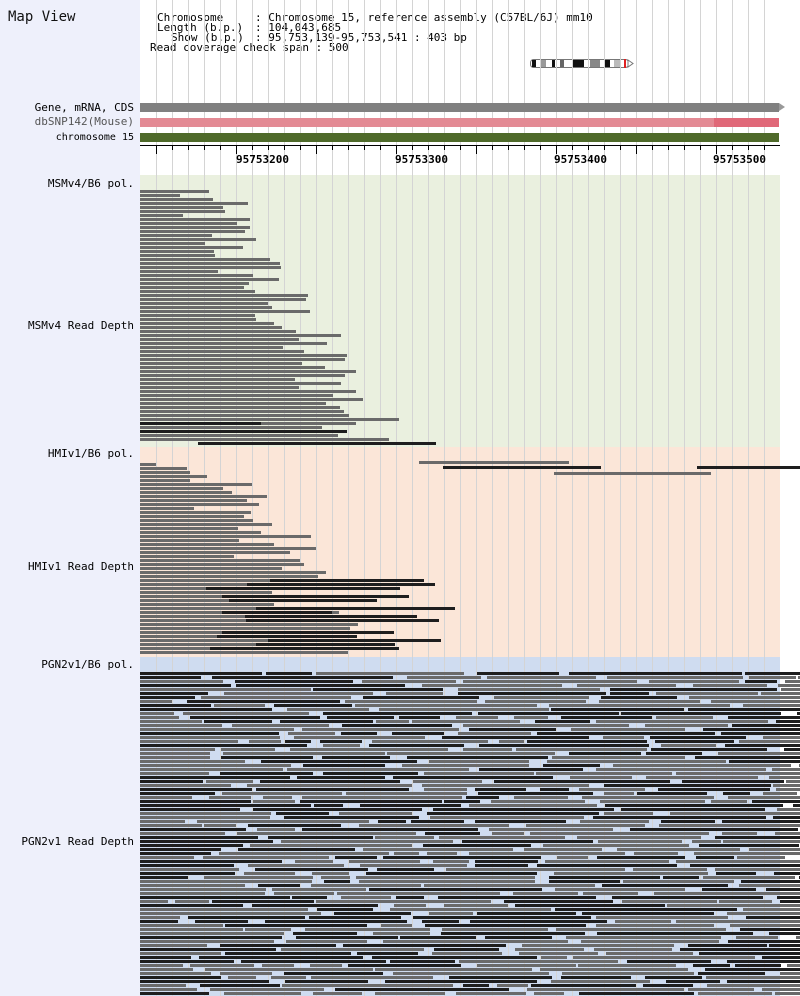 This screenshot has height=996, width=800. Describe the element at coordinates (262, 159) in the screenshot. I see `ruler-label-95753200: 95753200` at that location.